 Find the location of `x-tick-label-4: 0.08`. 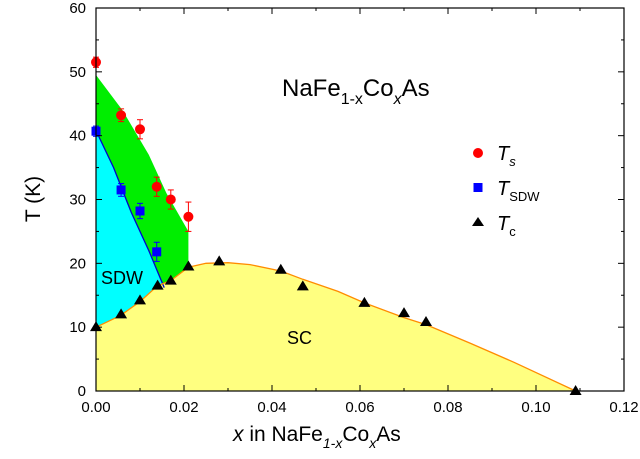

x-tick-label-4: 0.08 is located at coordinates (447, 407).